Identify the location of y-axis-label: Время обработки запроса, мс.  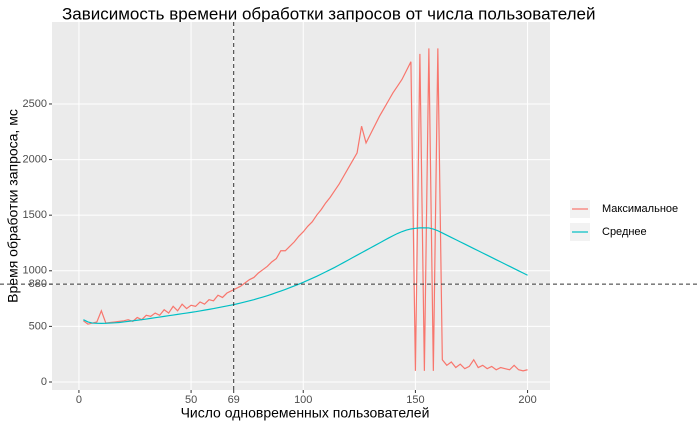
(13, 206).